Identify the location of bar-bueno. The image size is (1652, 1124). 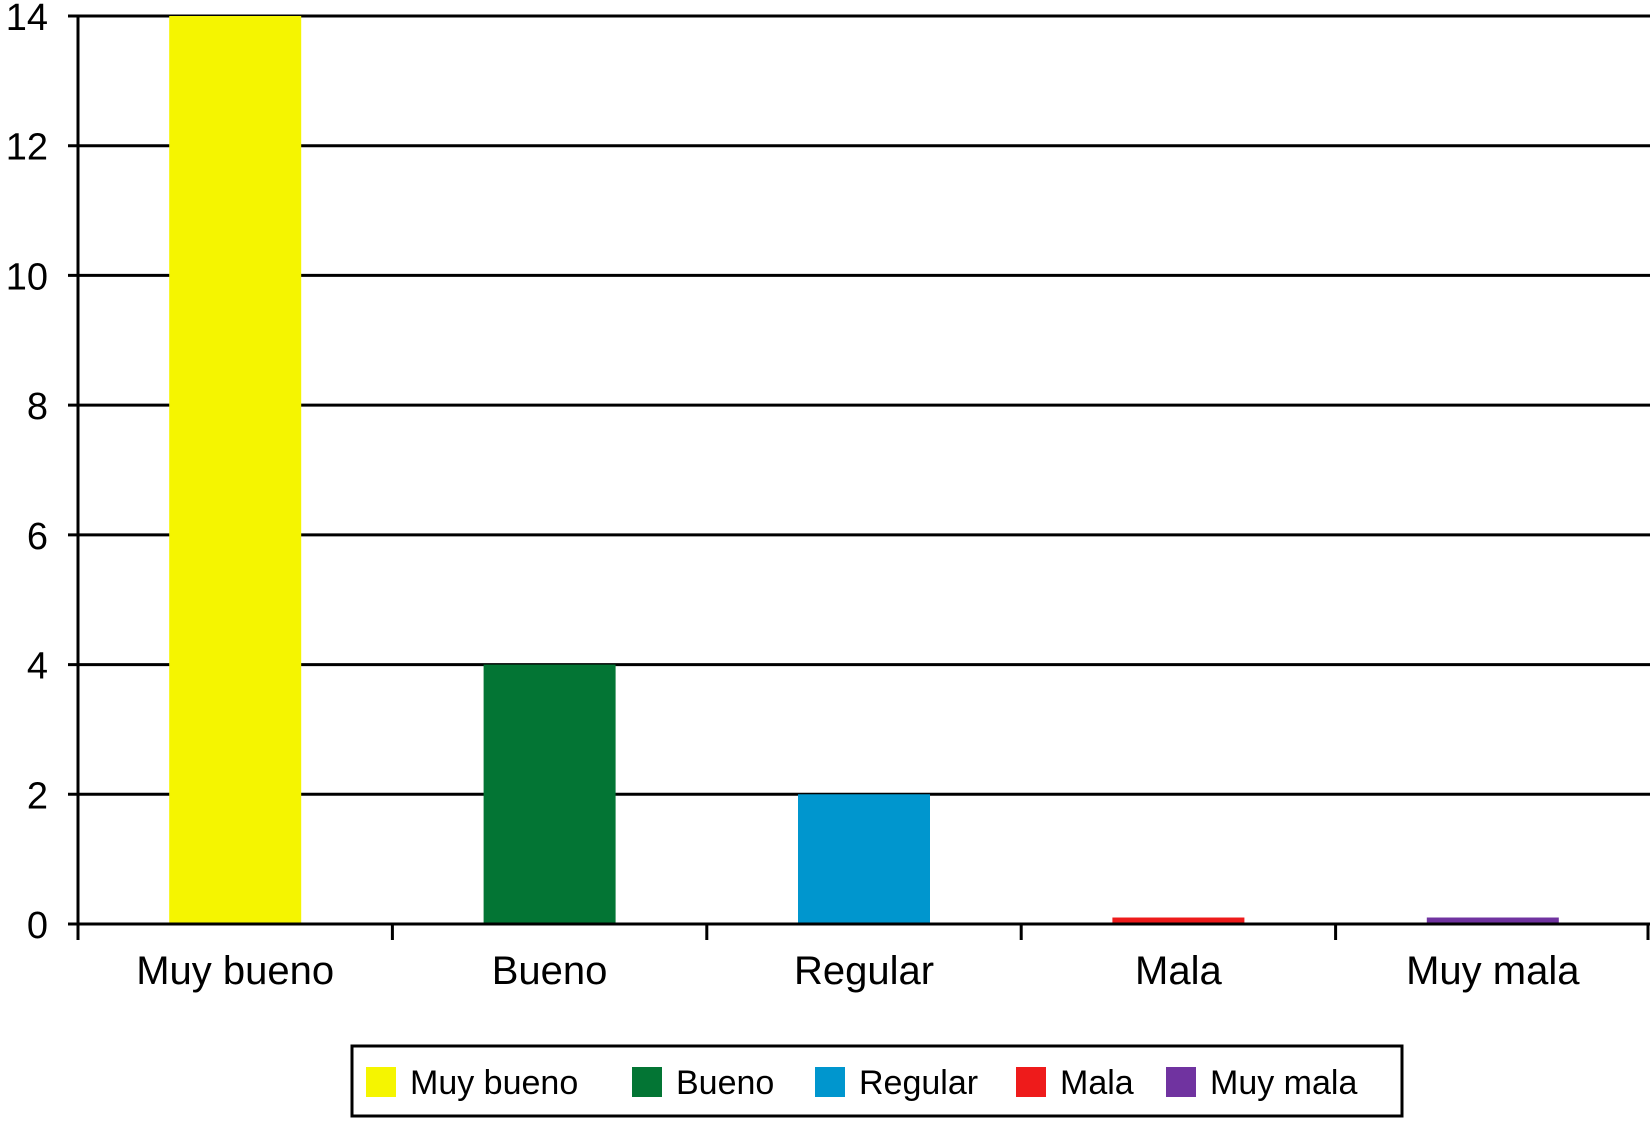
(549, 794).